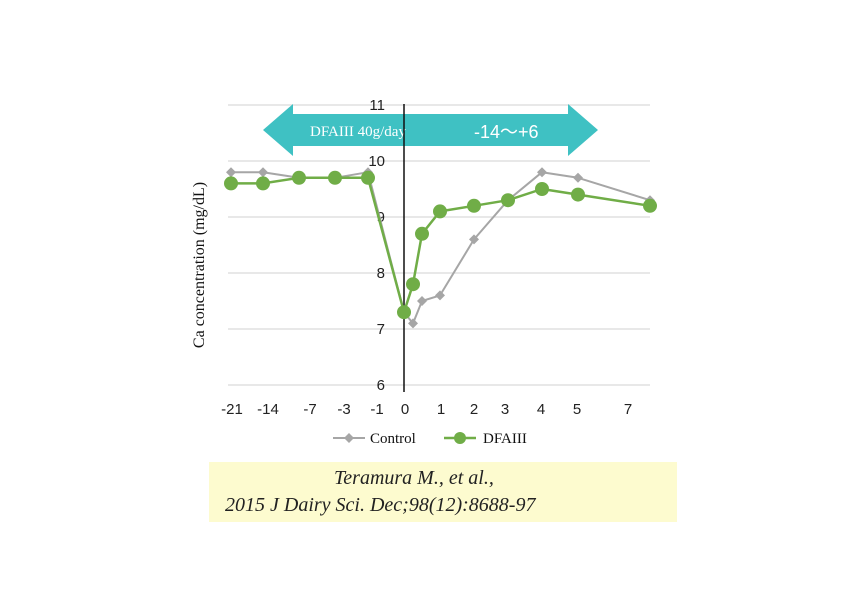 The height and width of the screenshot is (592, 858). I want to click on y-axis-ticks: 6 7 8 9 10 11, so click(376, 245).